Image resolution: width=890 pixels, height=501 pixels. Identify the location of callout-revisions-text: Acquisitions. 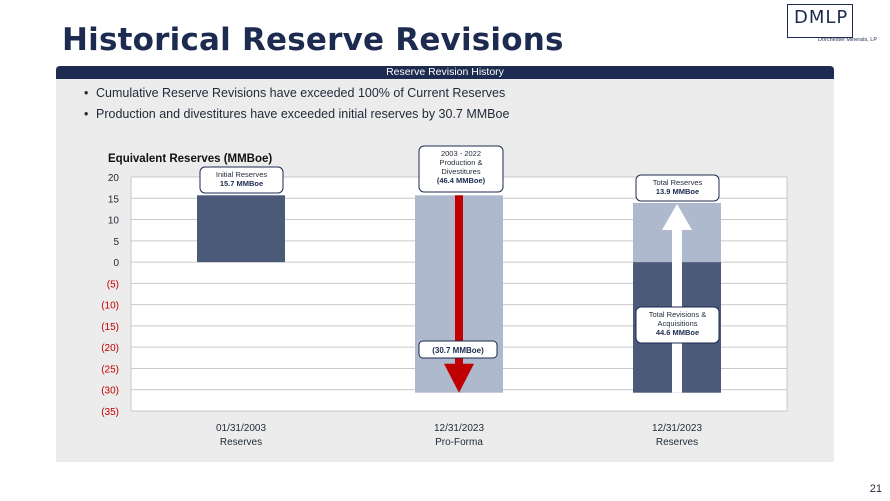
(677, 323).